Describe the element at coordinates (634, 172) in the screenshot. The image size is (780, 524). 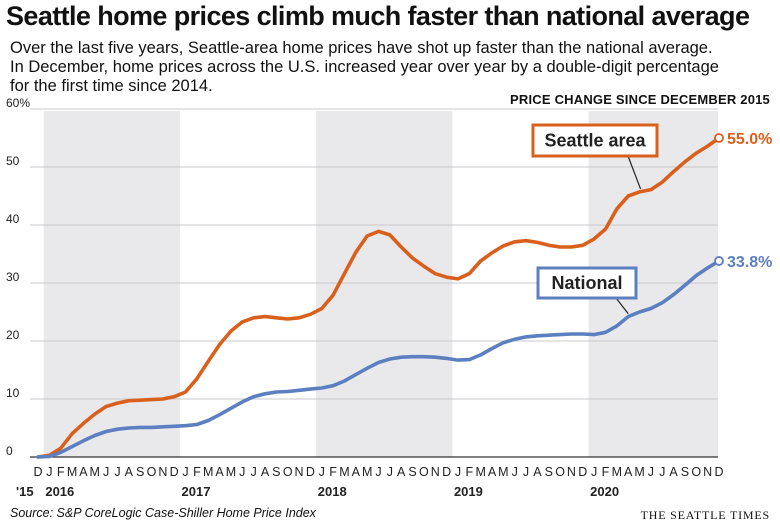
I see `seattle-area-leader-line` at that location.